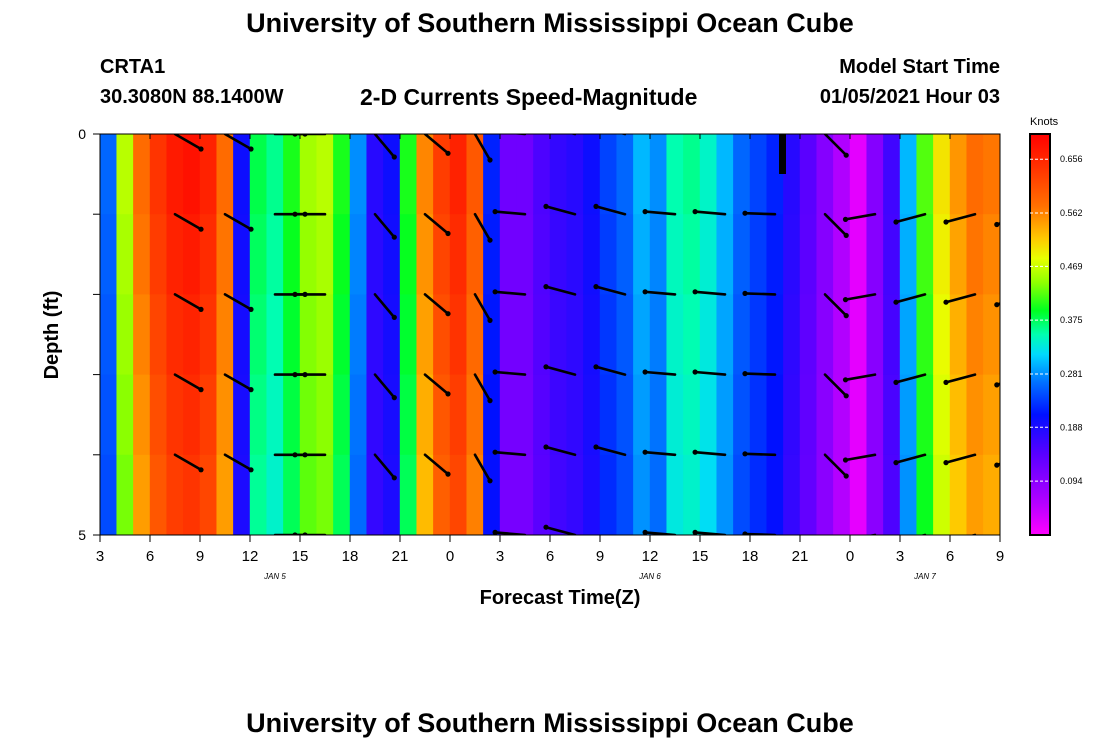  I want to click on y-tick-label: 5, so click(82, 535).